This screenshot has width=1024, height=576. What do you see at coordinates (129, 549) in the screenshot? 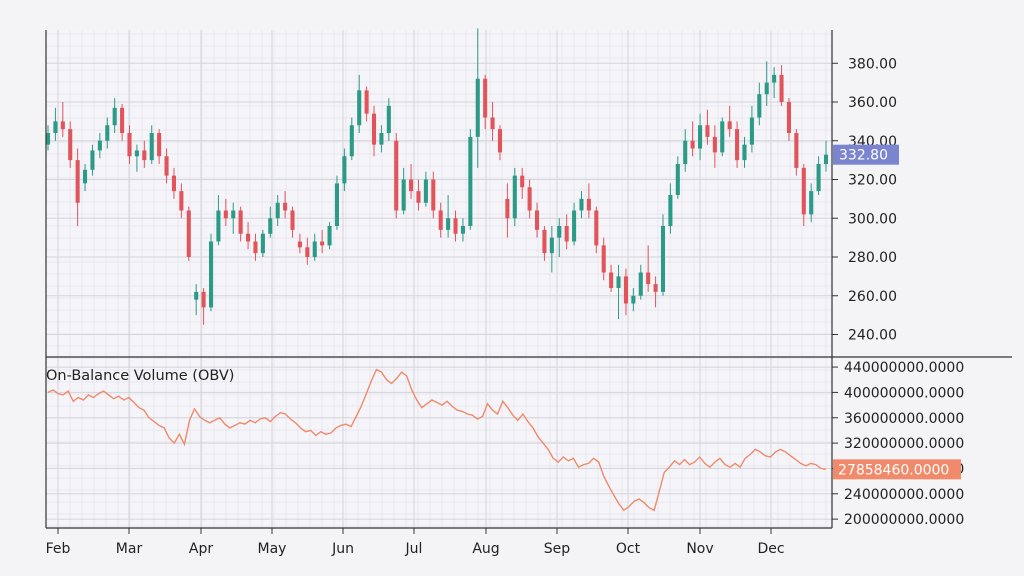
I see `x-tick-label: Mar` at bounding box center [129, 549].